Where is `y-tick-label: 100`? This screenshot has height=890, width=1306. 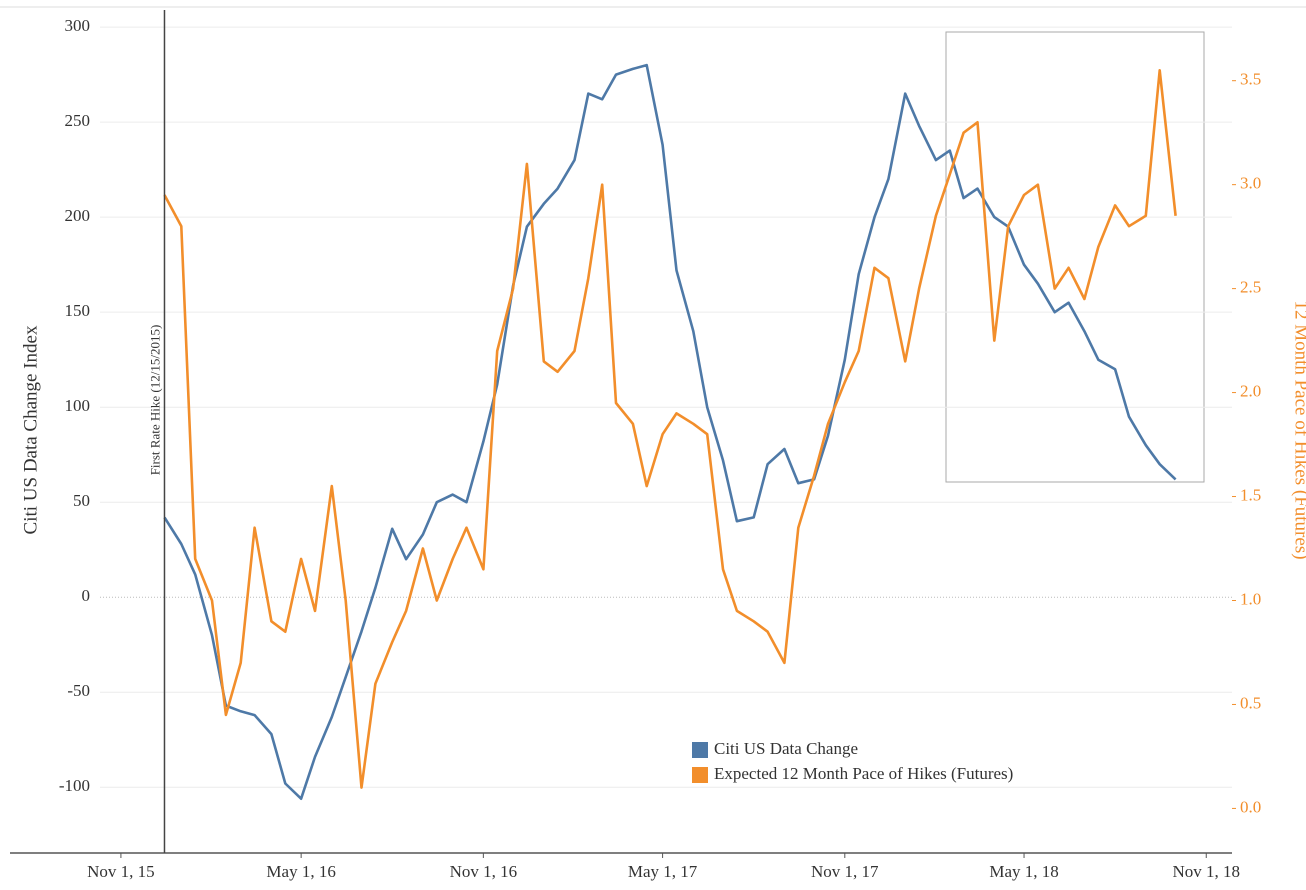
y-tick-label: 100 is located at coordinates (78, 405).